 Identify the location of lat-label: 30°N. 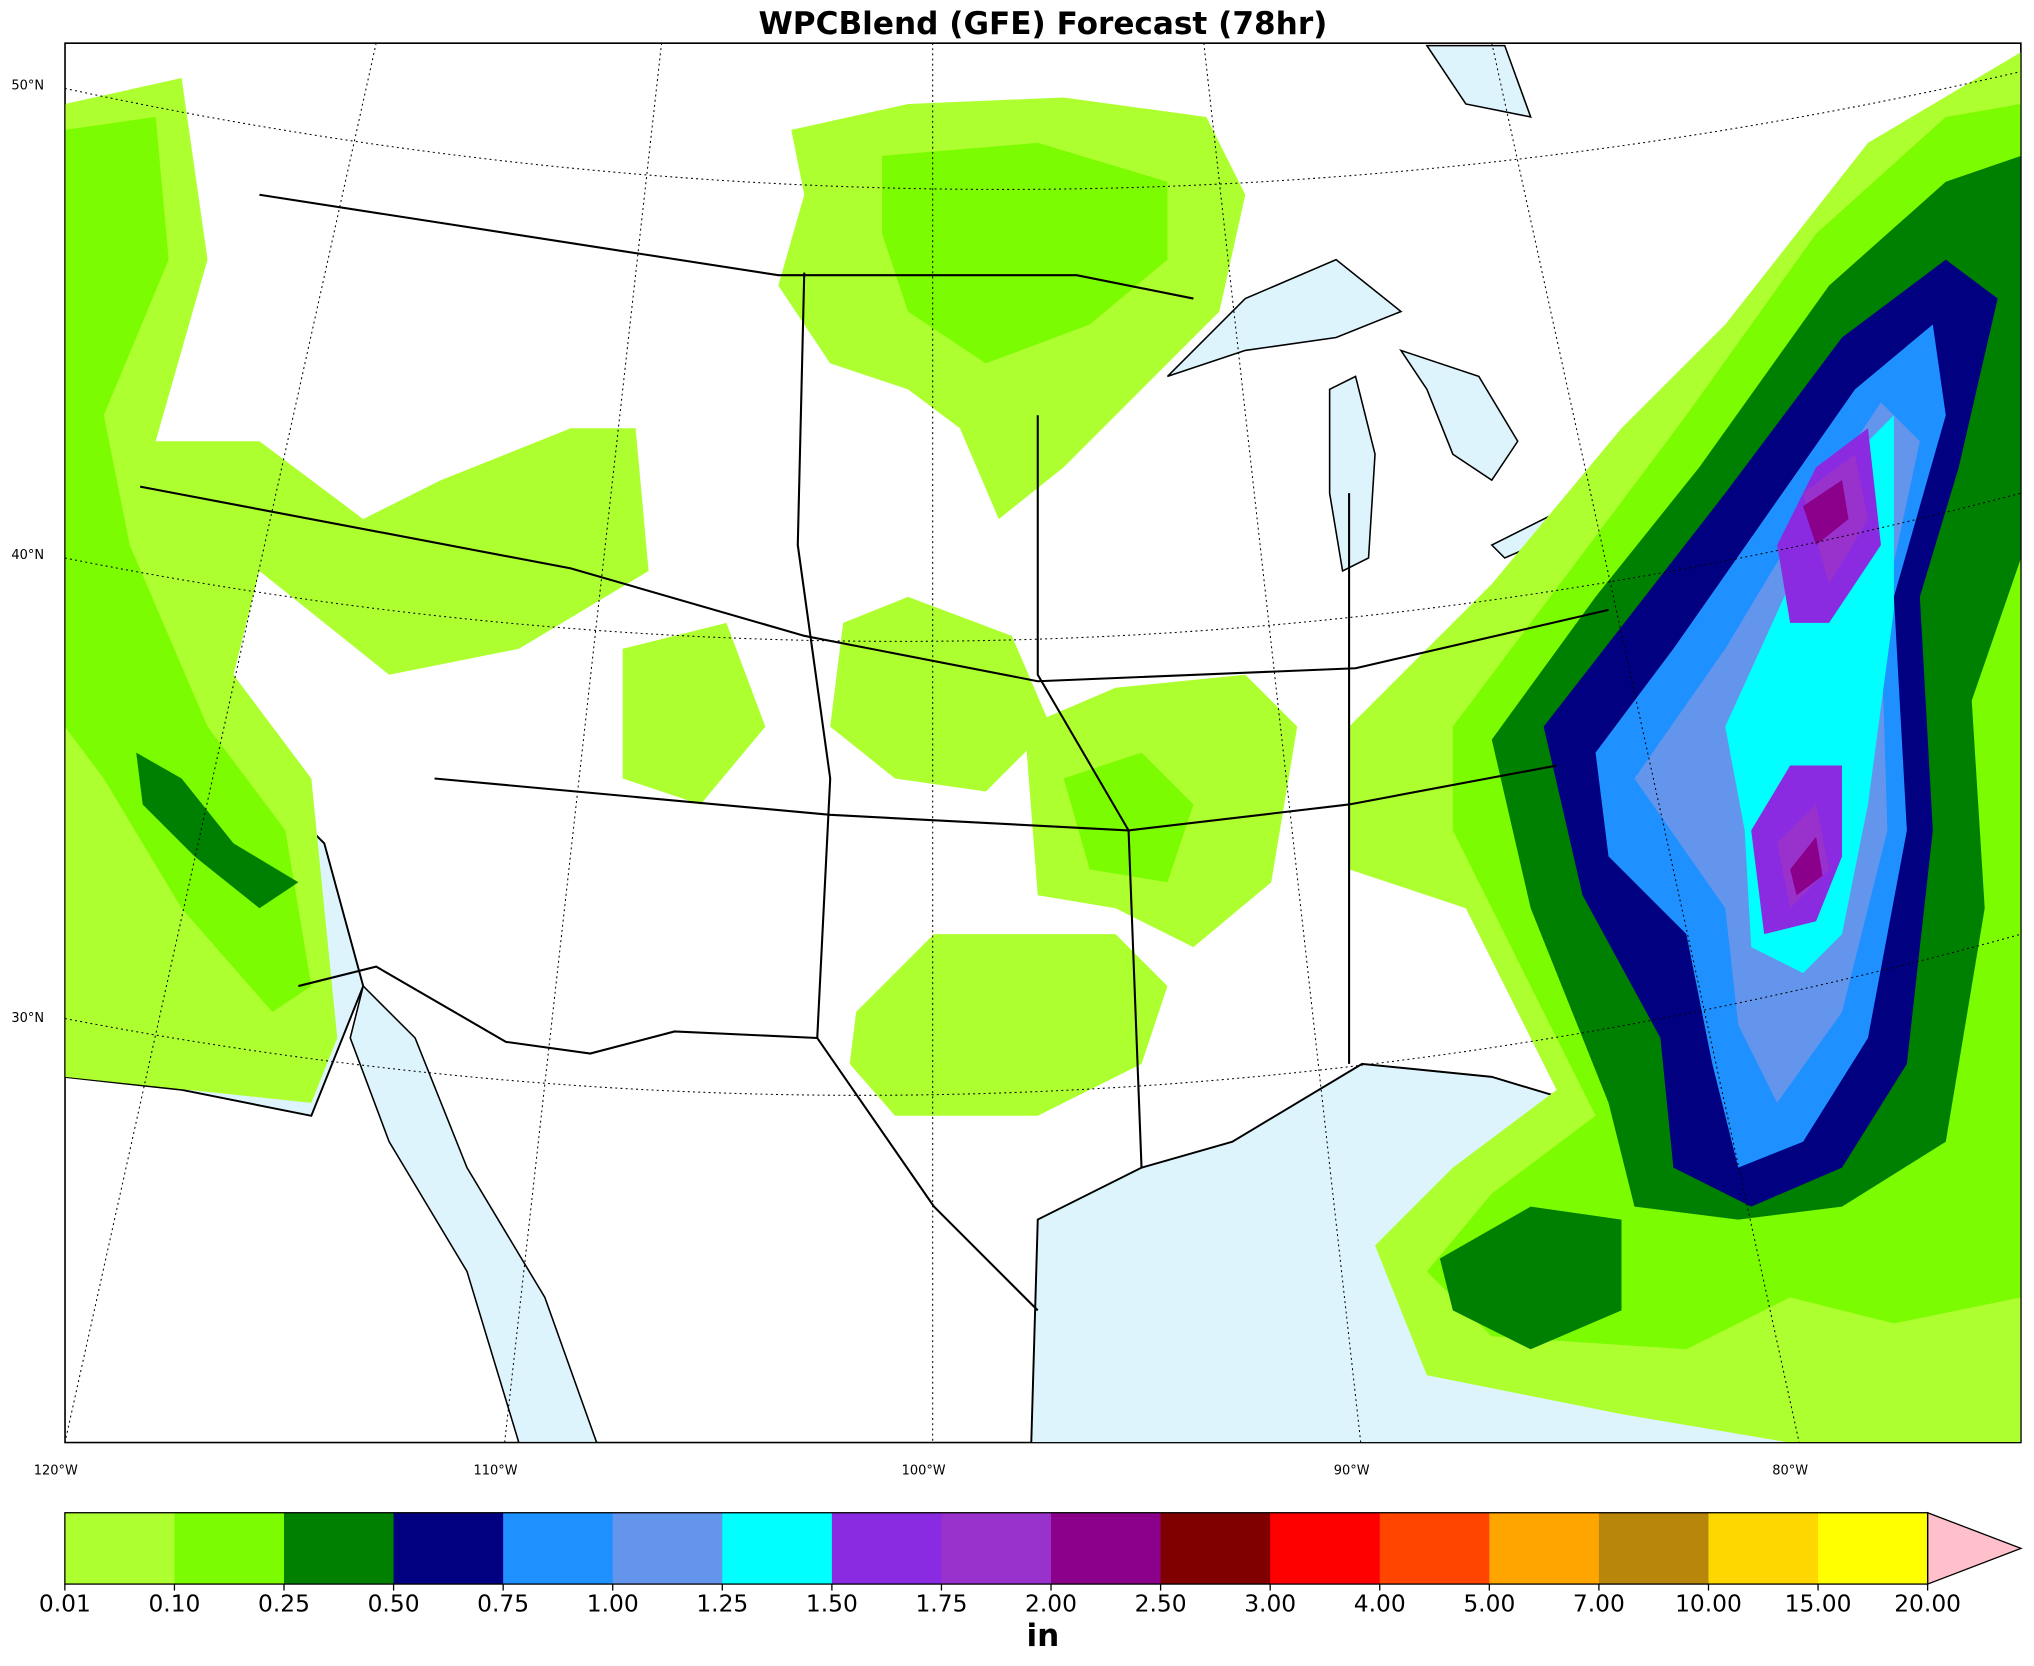
(27, 1018).